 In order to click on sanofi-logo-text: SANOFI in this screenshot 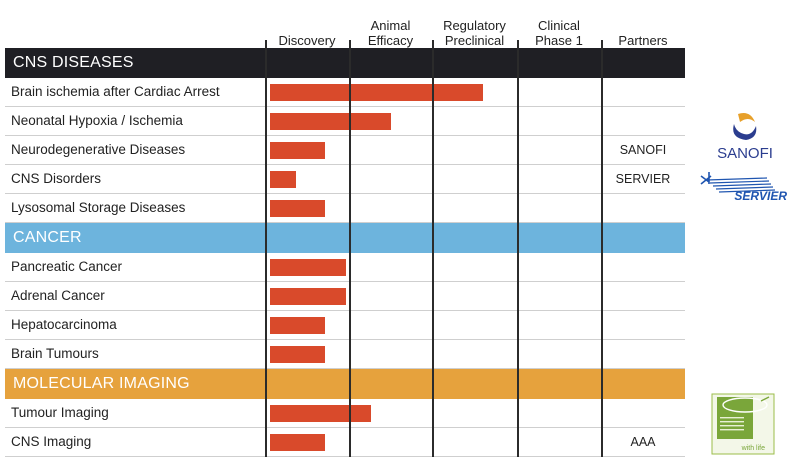, I will do `click(745, 153)`.